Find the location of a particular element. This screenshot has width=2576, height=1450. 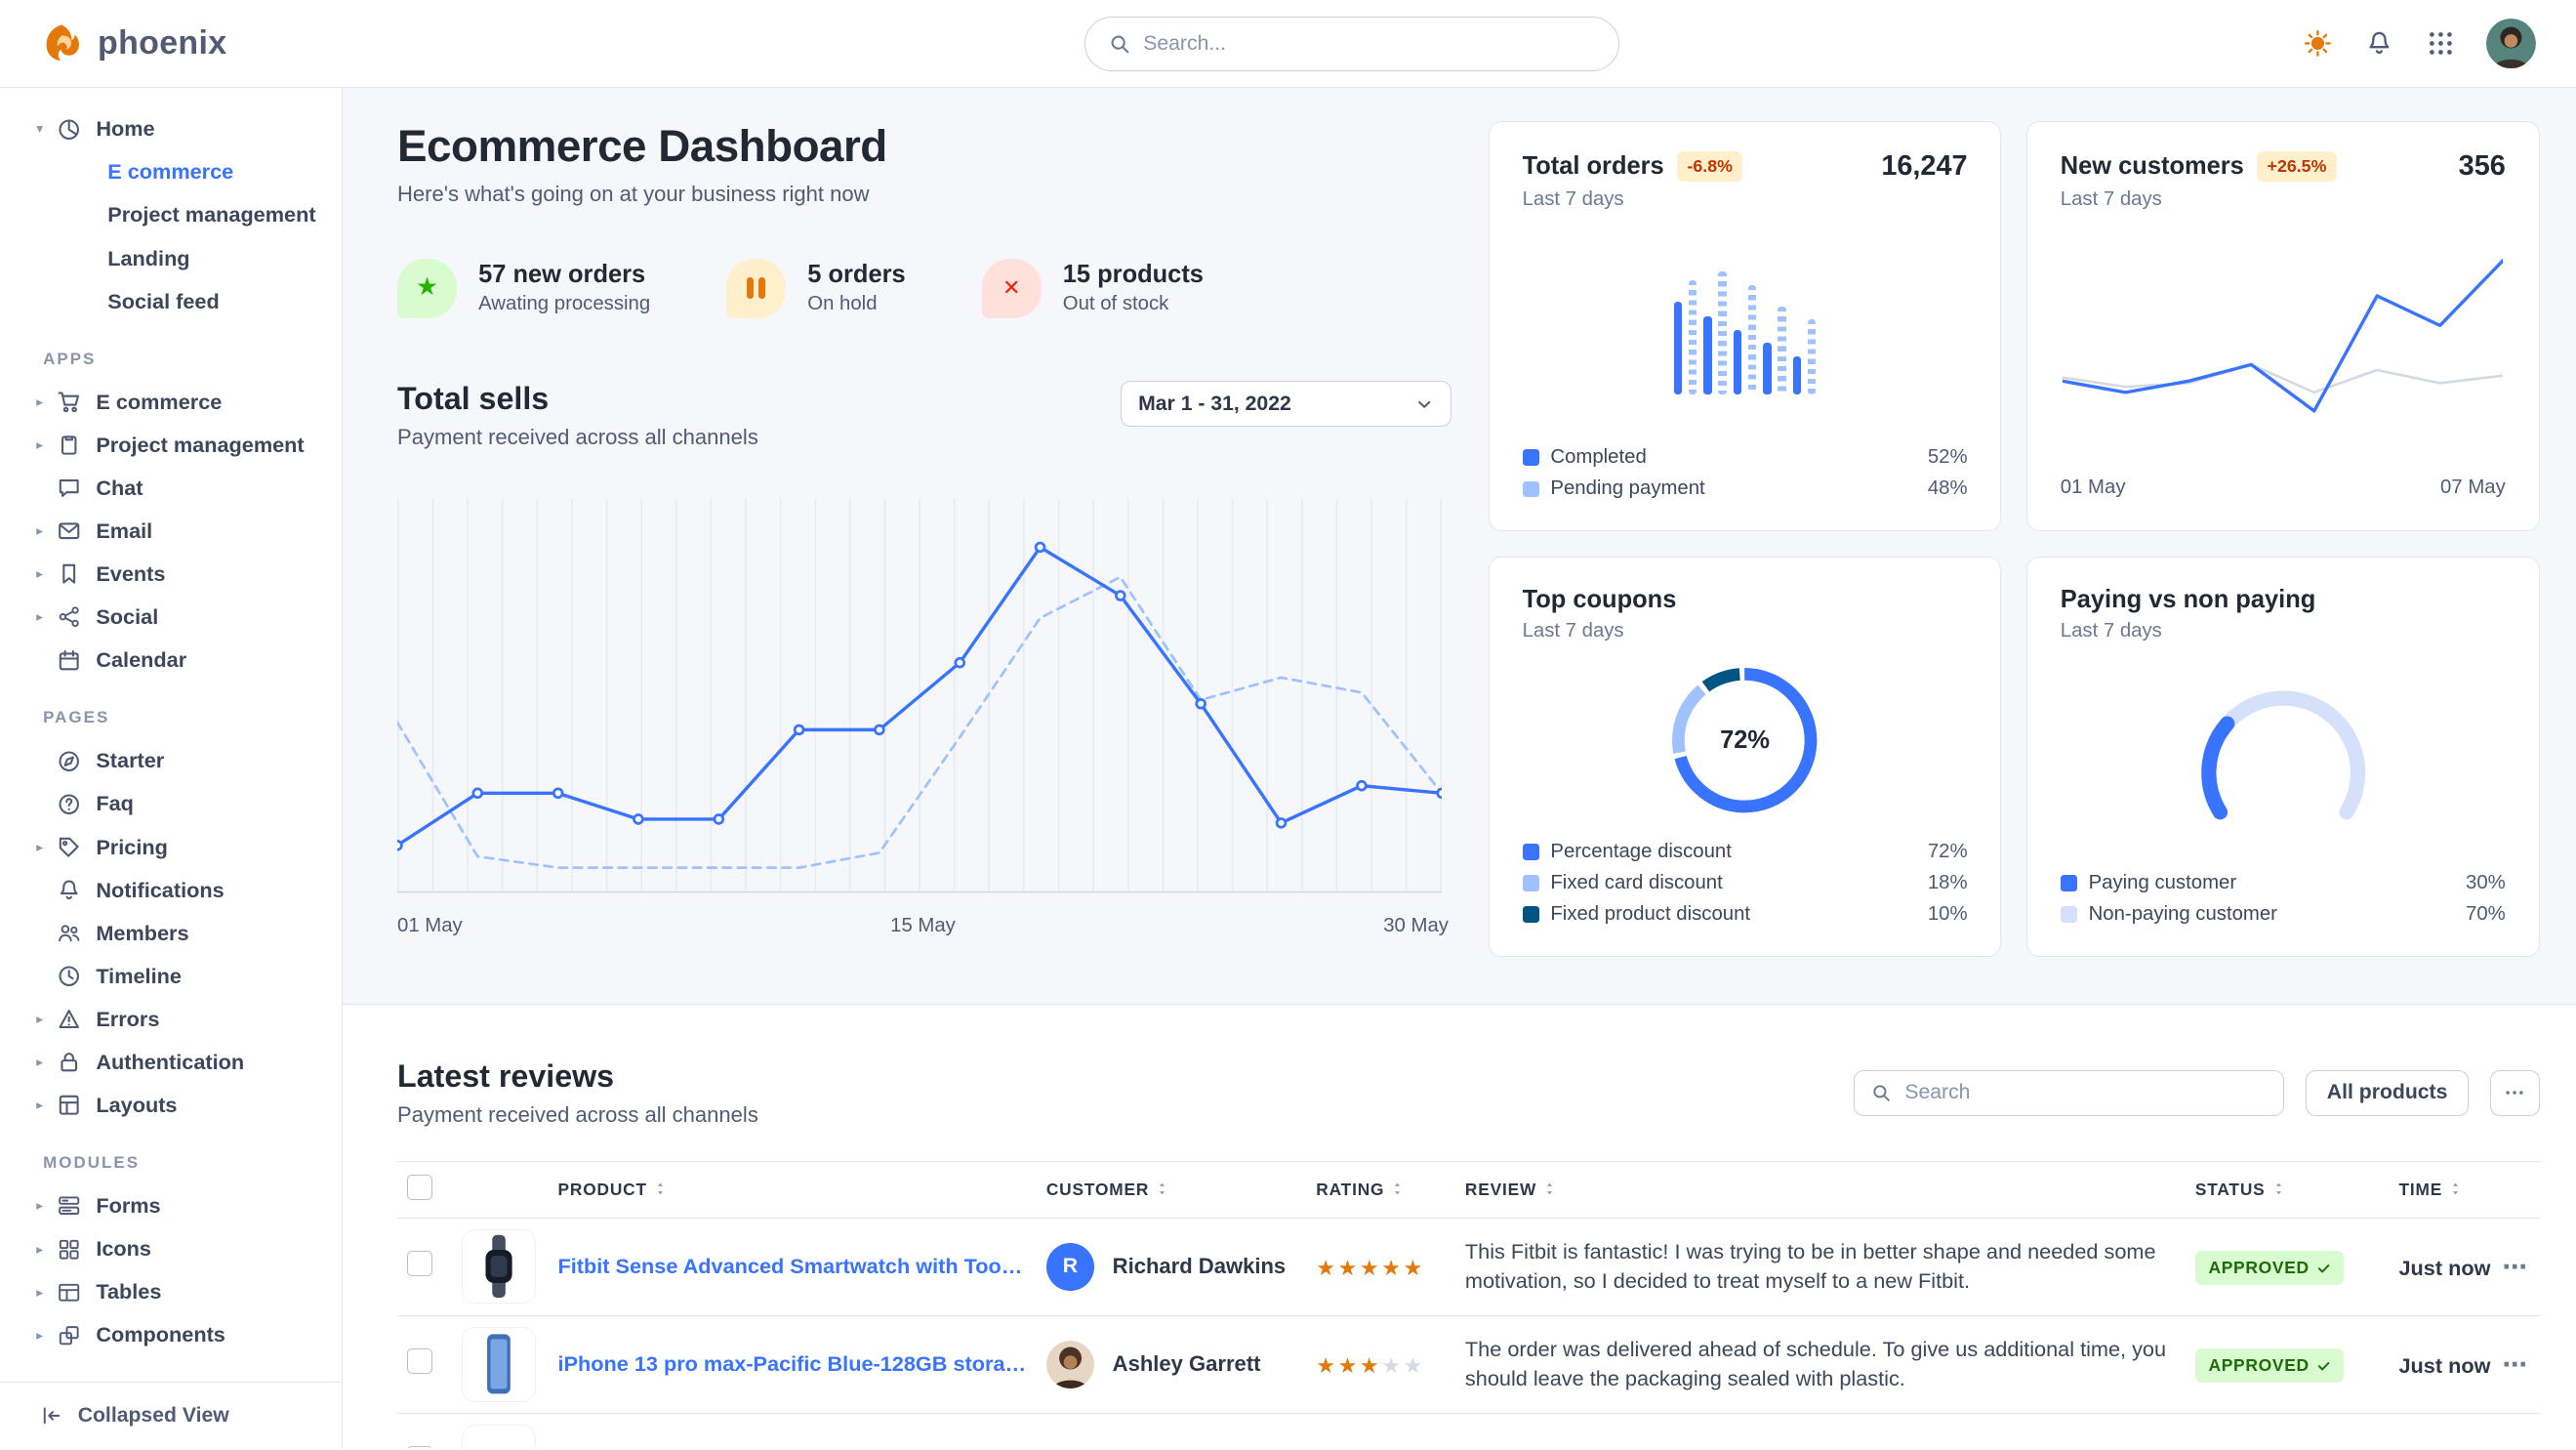

iphone-image is located at coordinates (499, 1364).